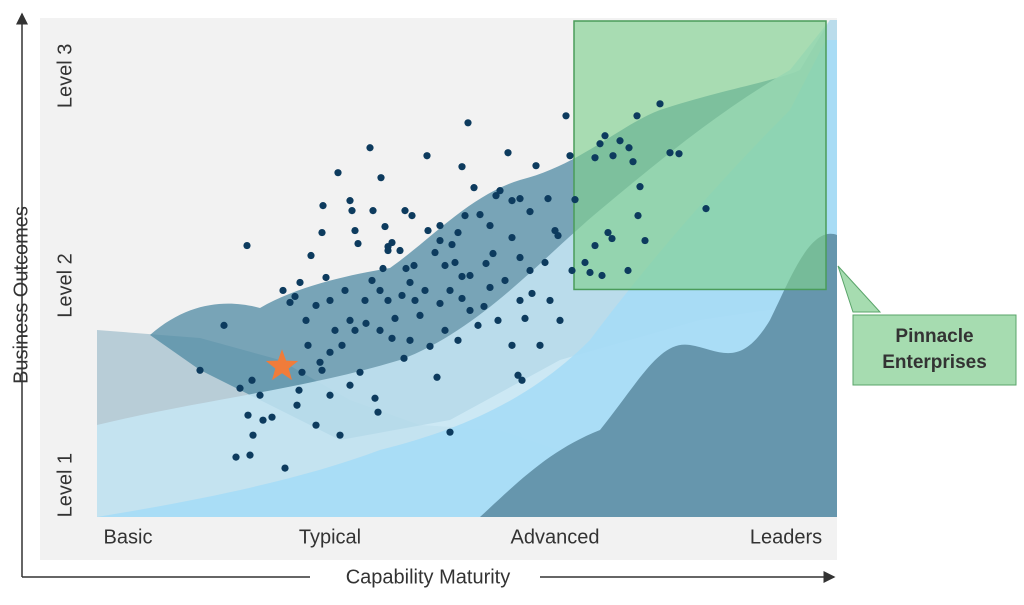 This screenshot has width=1024, height=605. What do you see at coordinates (65, 285) in the screenshot?
I see `y-tick-label: Level 2` at bounding box center [65, 285].